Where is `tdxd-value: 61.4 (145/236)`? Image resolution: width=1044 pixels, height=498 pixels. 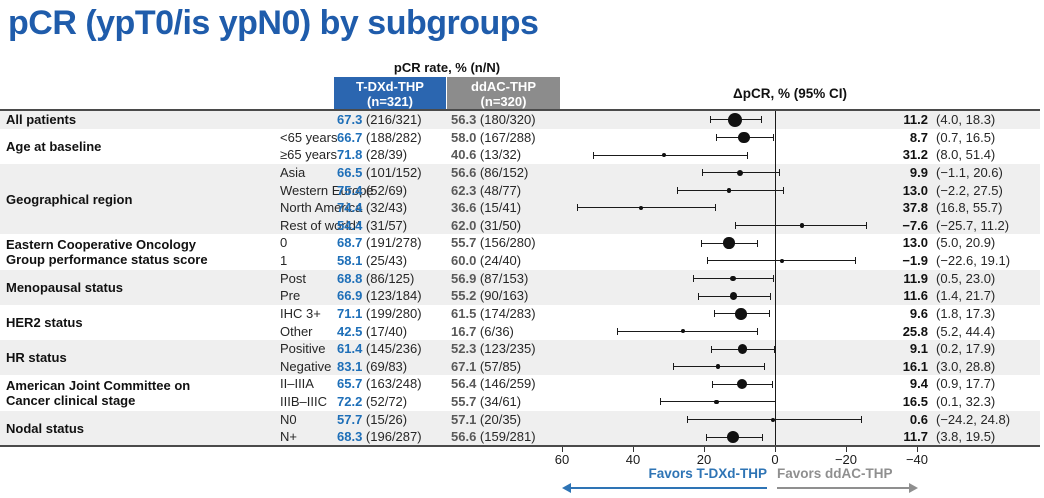
tdxd-value: 61.4 (145/236) is located at coordinates (379, 349).